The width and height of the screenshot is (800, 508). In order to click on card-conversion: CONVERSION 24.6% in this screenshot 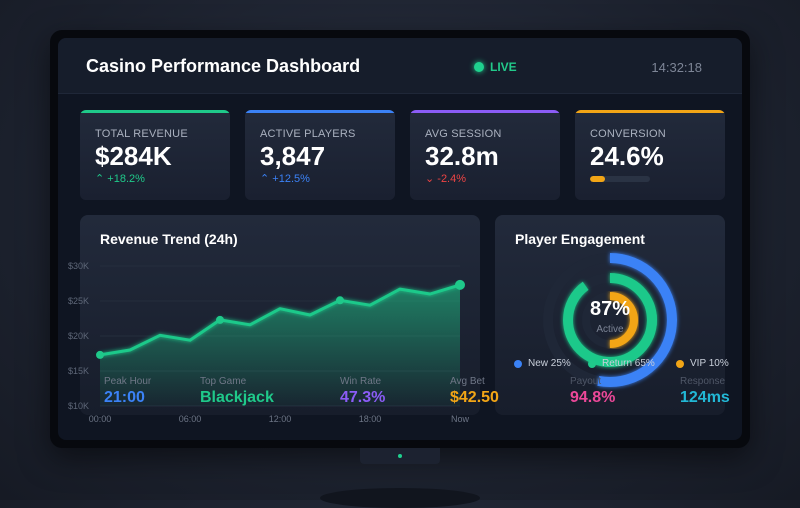, I will do `click(650, 155)`.